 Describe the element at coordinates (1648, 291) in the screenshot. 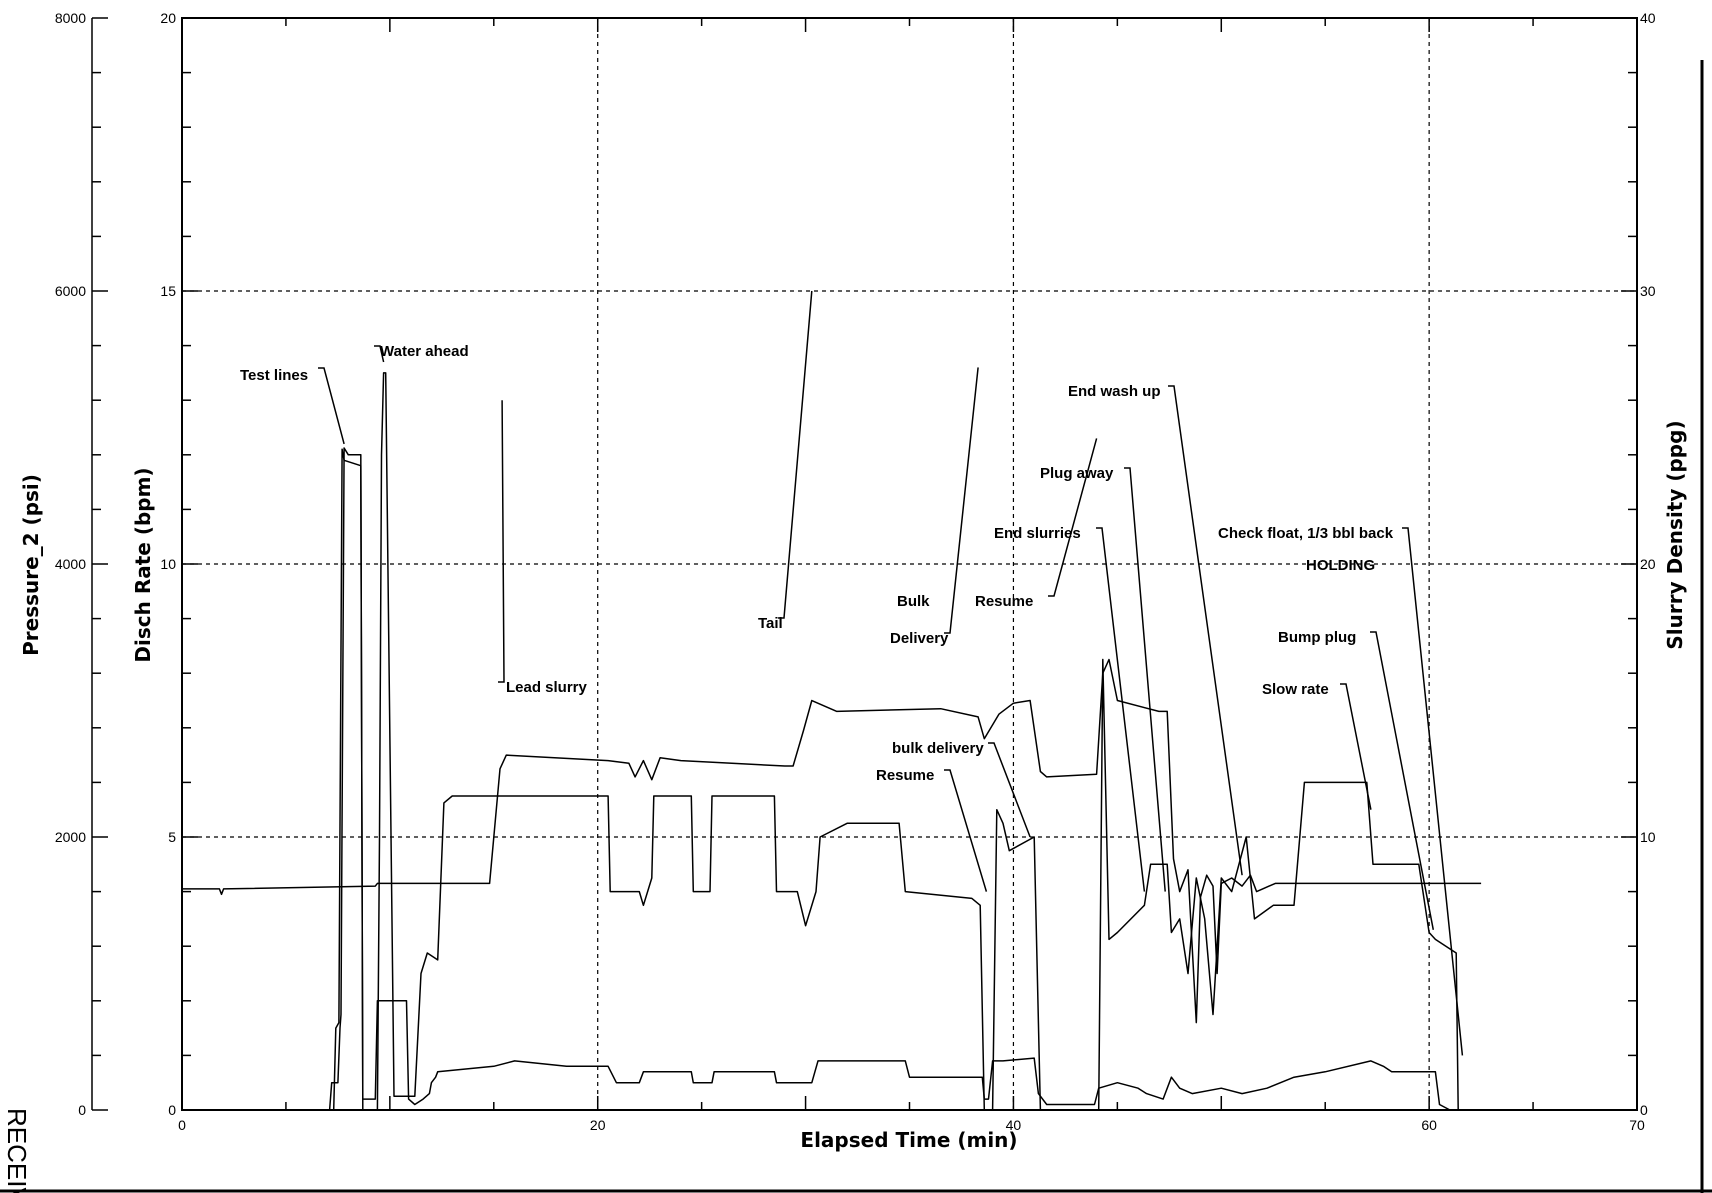

I see `y-tick-label: 30` at that location.